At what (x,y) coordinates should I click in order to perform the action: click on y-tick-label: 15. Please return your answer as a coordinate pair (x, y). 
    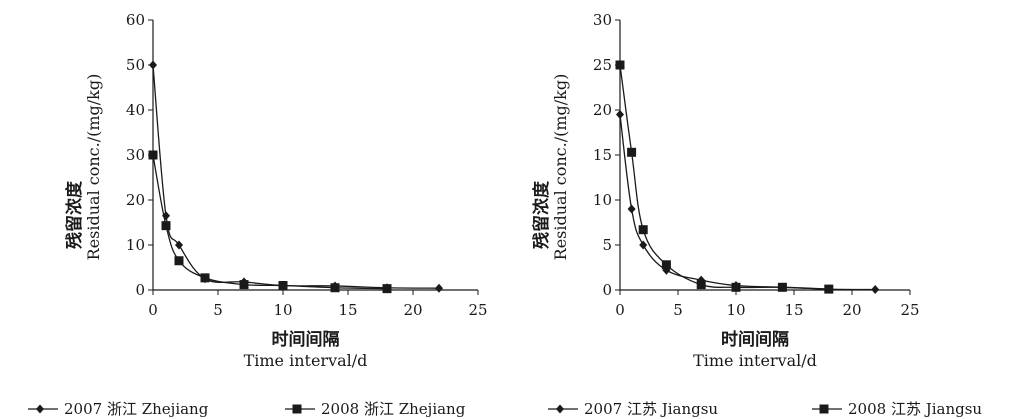
    Looking at the image, I should click on (602, 155).